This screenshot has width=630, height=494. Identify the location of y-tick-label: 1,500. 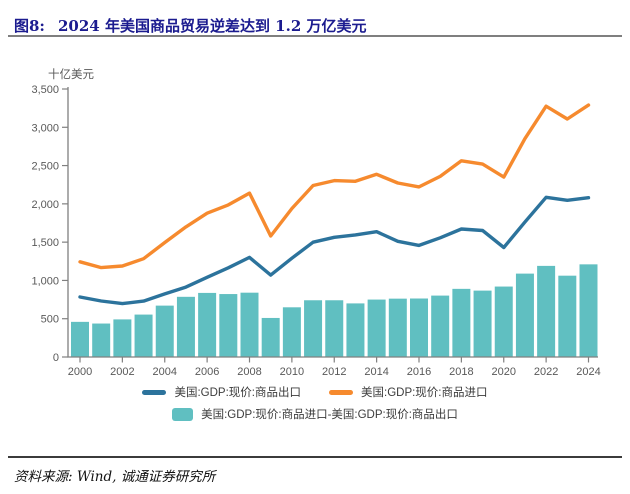
(45, 243).